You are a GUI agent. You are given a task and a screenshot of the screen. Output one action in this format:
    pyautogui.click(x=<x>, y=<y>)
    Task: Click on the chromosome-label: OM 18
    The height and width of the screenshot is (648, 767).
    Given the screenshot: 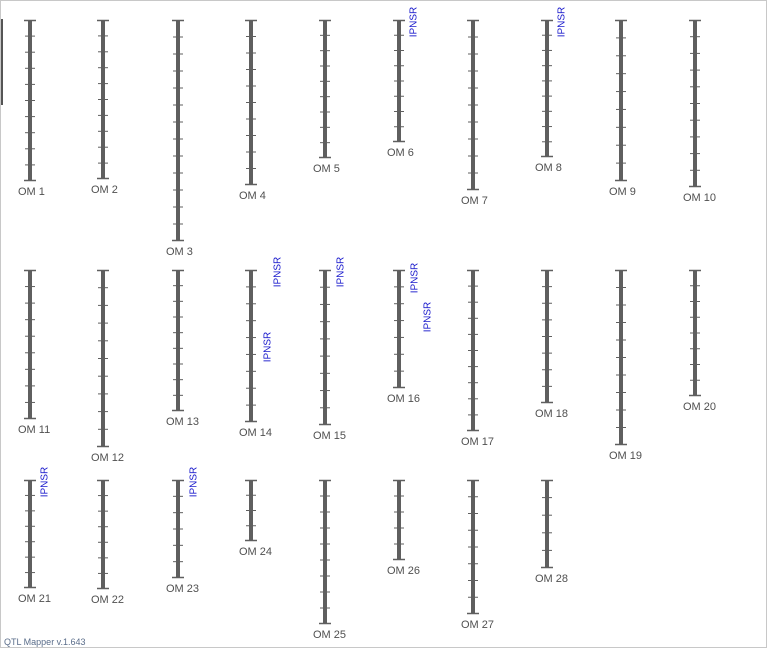 What is the action you would take?
    pyautogui.click(x=551, y=414)
    